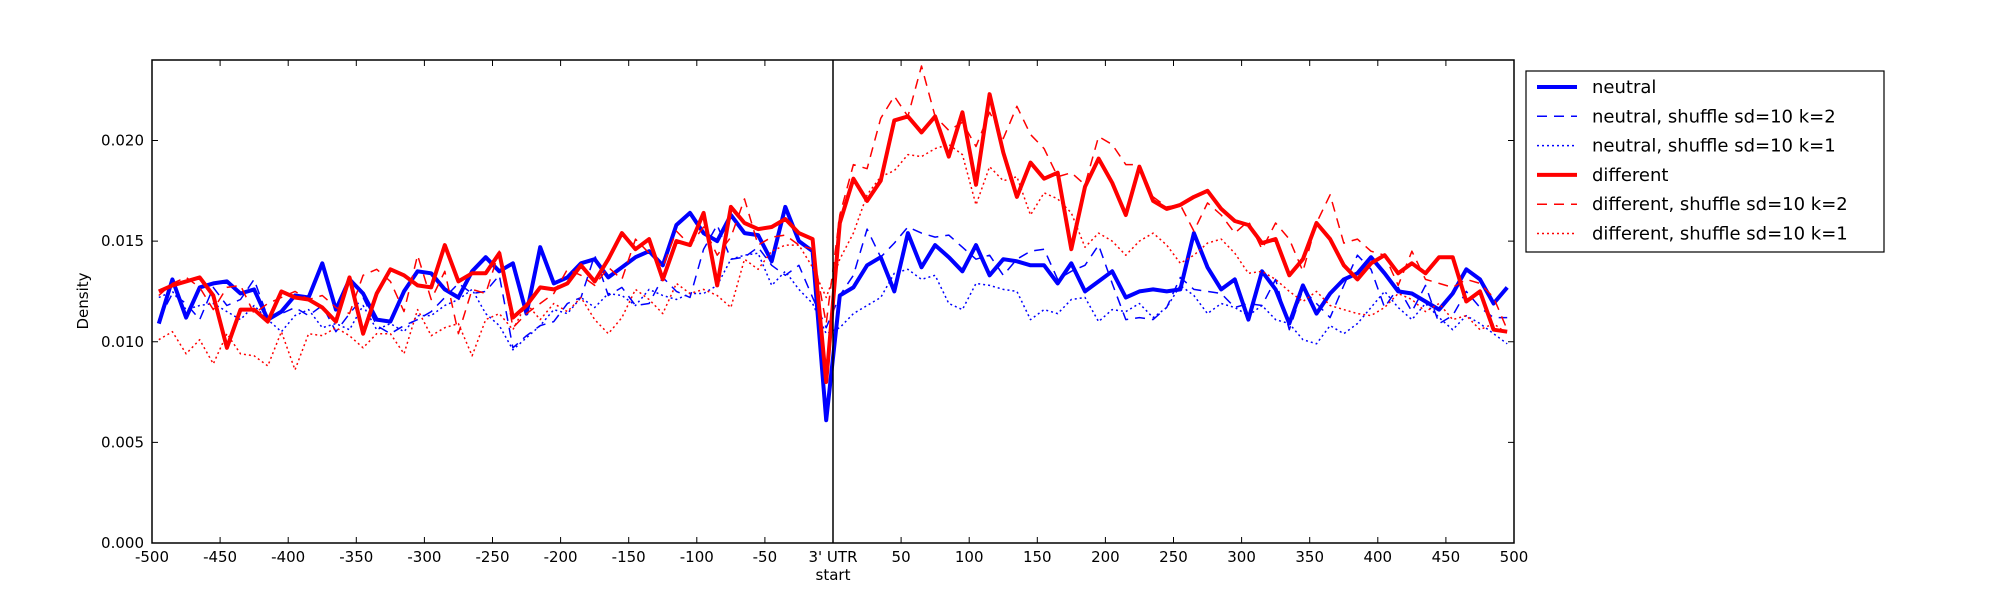 This screenshot has width=2000, height=600. What do you see at coordinates (1720, 204) in the screenshot?
I see `legend-label-different-shuffle-sd-10-k-2: different, shuffle sd=10 k=2` at bounding box center [1720, 204].